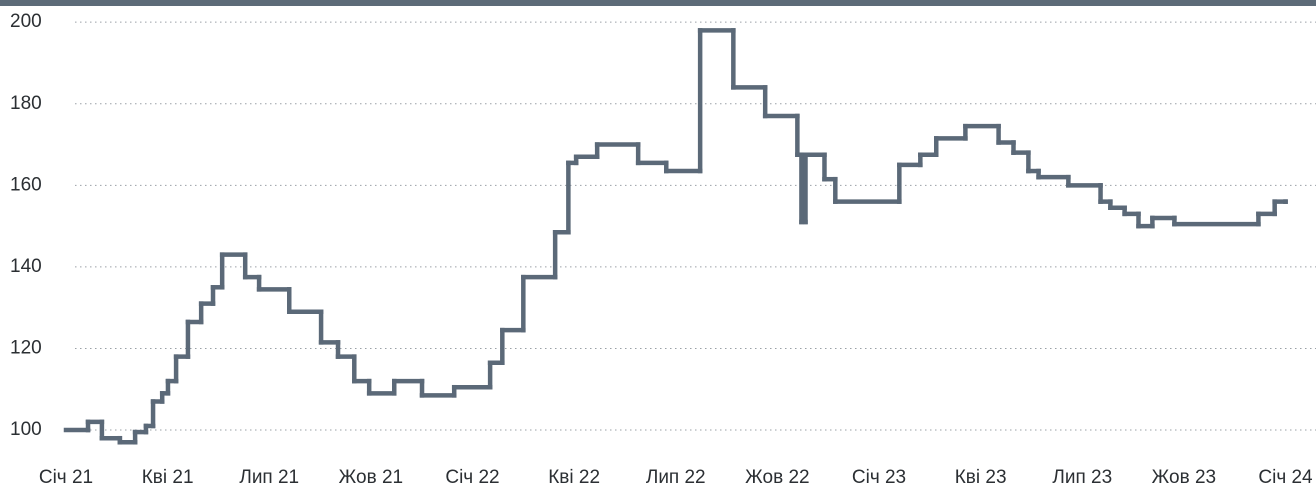  Describe the element at coordinates (1285, 477) in the screenshot. I see `x-tick-label: Січ 24` at that location.